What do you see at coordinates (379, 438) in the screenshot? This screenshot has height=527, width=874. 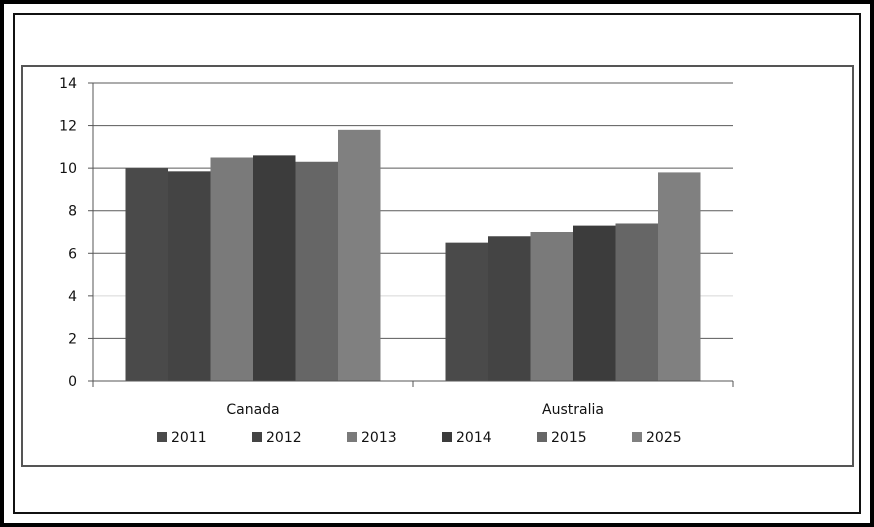 I see `legend-label: 2013` at bounding box center [379, 438].